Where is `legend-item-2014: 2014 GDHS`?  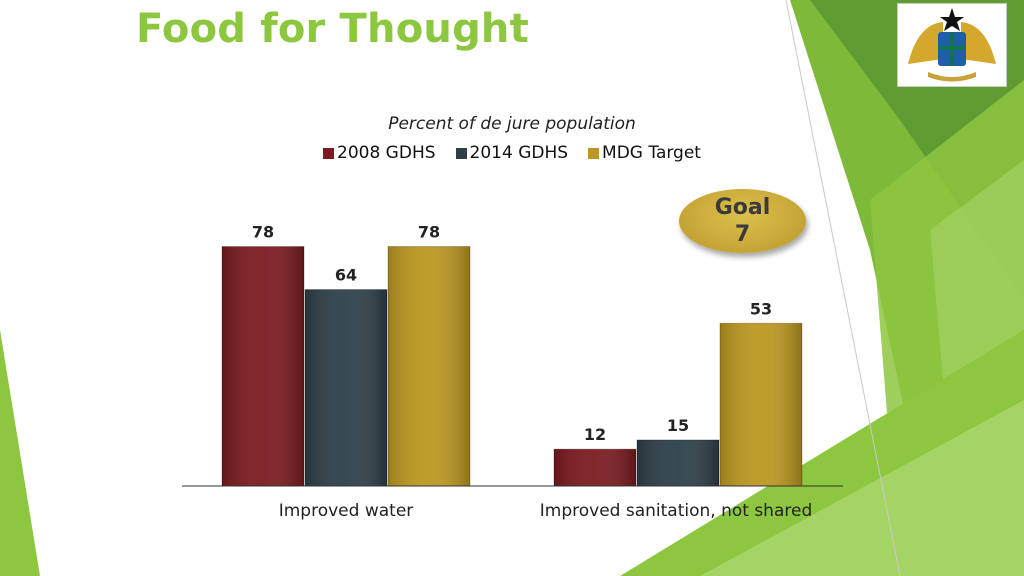 legend-item-2014: 2014 GDHS is located at coordinates (512, 153).